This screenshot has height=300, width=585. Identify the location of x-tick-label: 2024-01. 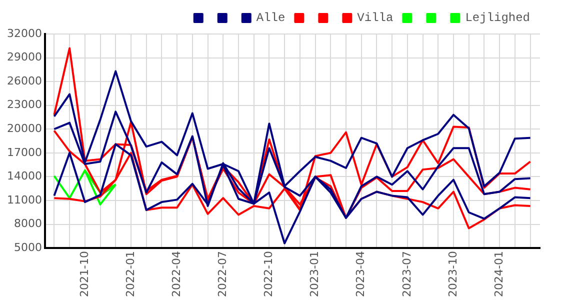
(499, 274).